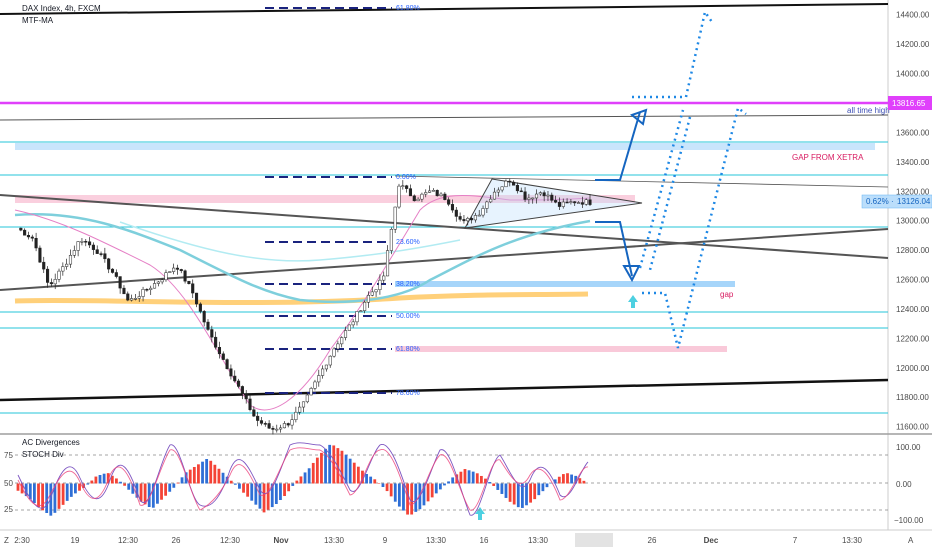 The height and width of the screenshot is (550, 932). Describe the element at coordinates (614, 249) in the screenshot. I see `bear-arrow-path` at that location.